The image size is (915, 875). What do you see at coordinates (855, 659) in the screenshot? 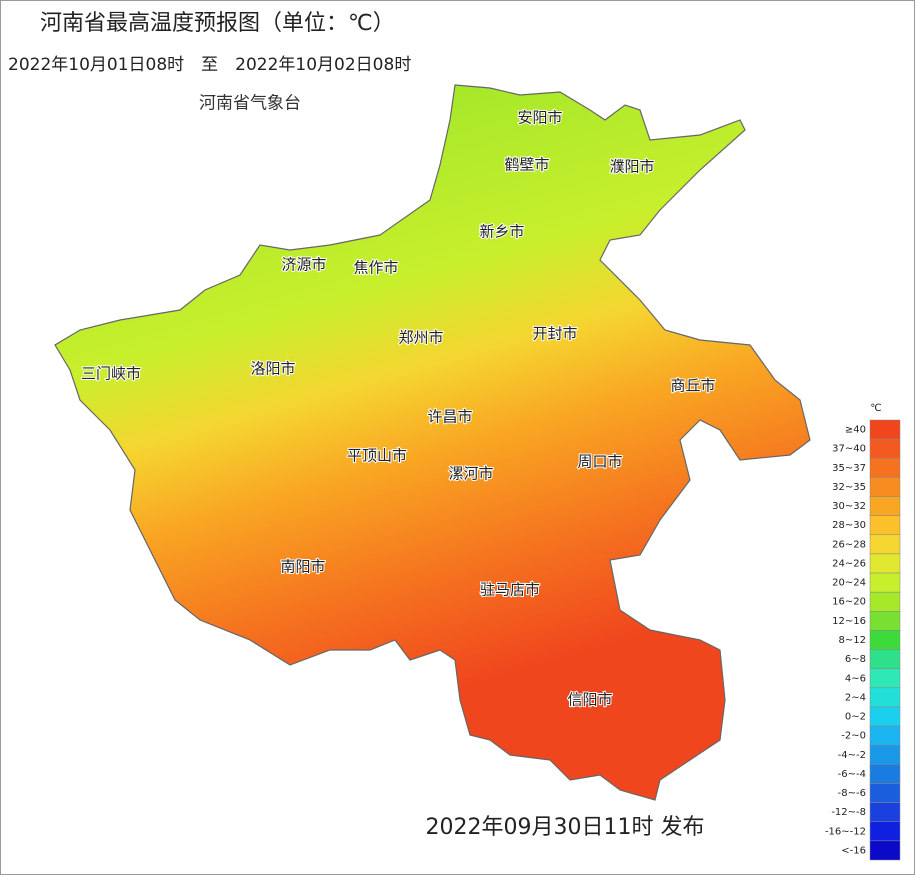
I see `legend-label: 6~8` at bounding box center [855, 659].